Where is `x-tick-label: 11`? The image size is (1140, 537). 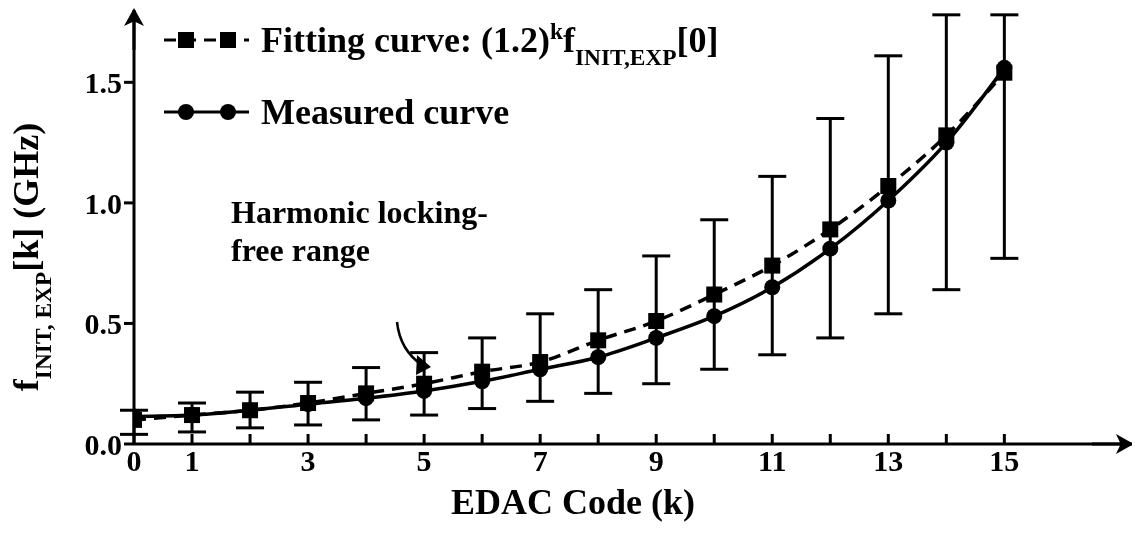
x-tick-label: 11 is located at coordinates (772, 461).